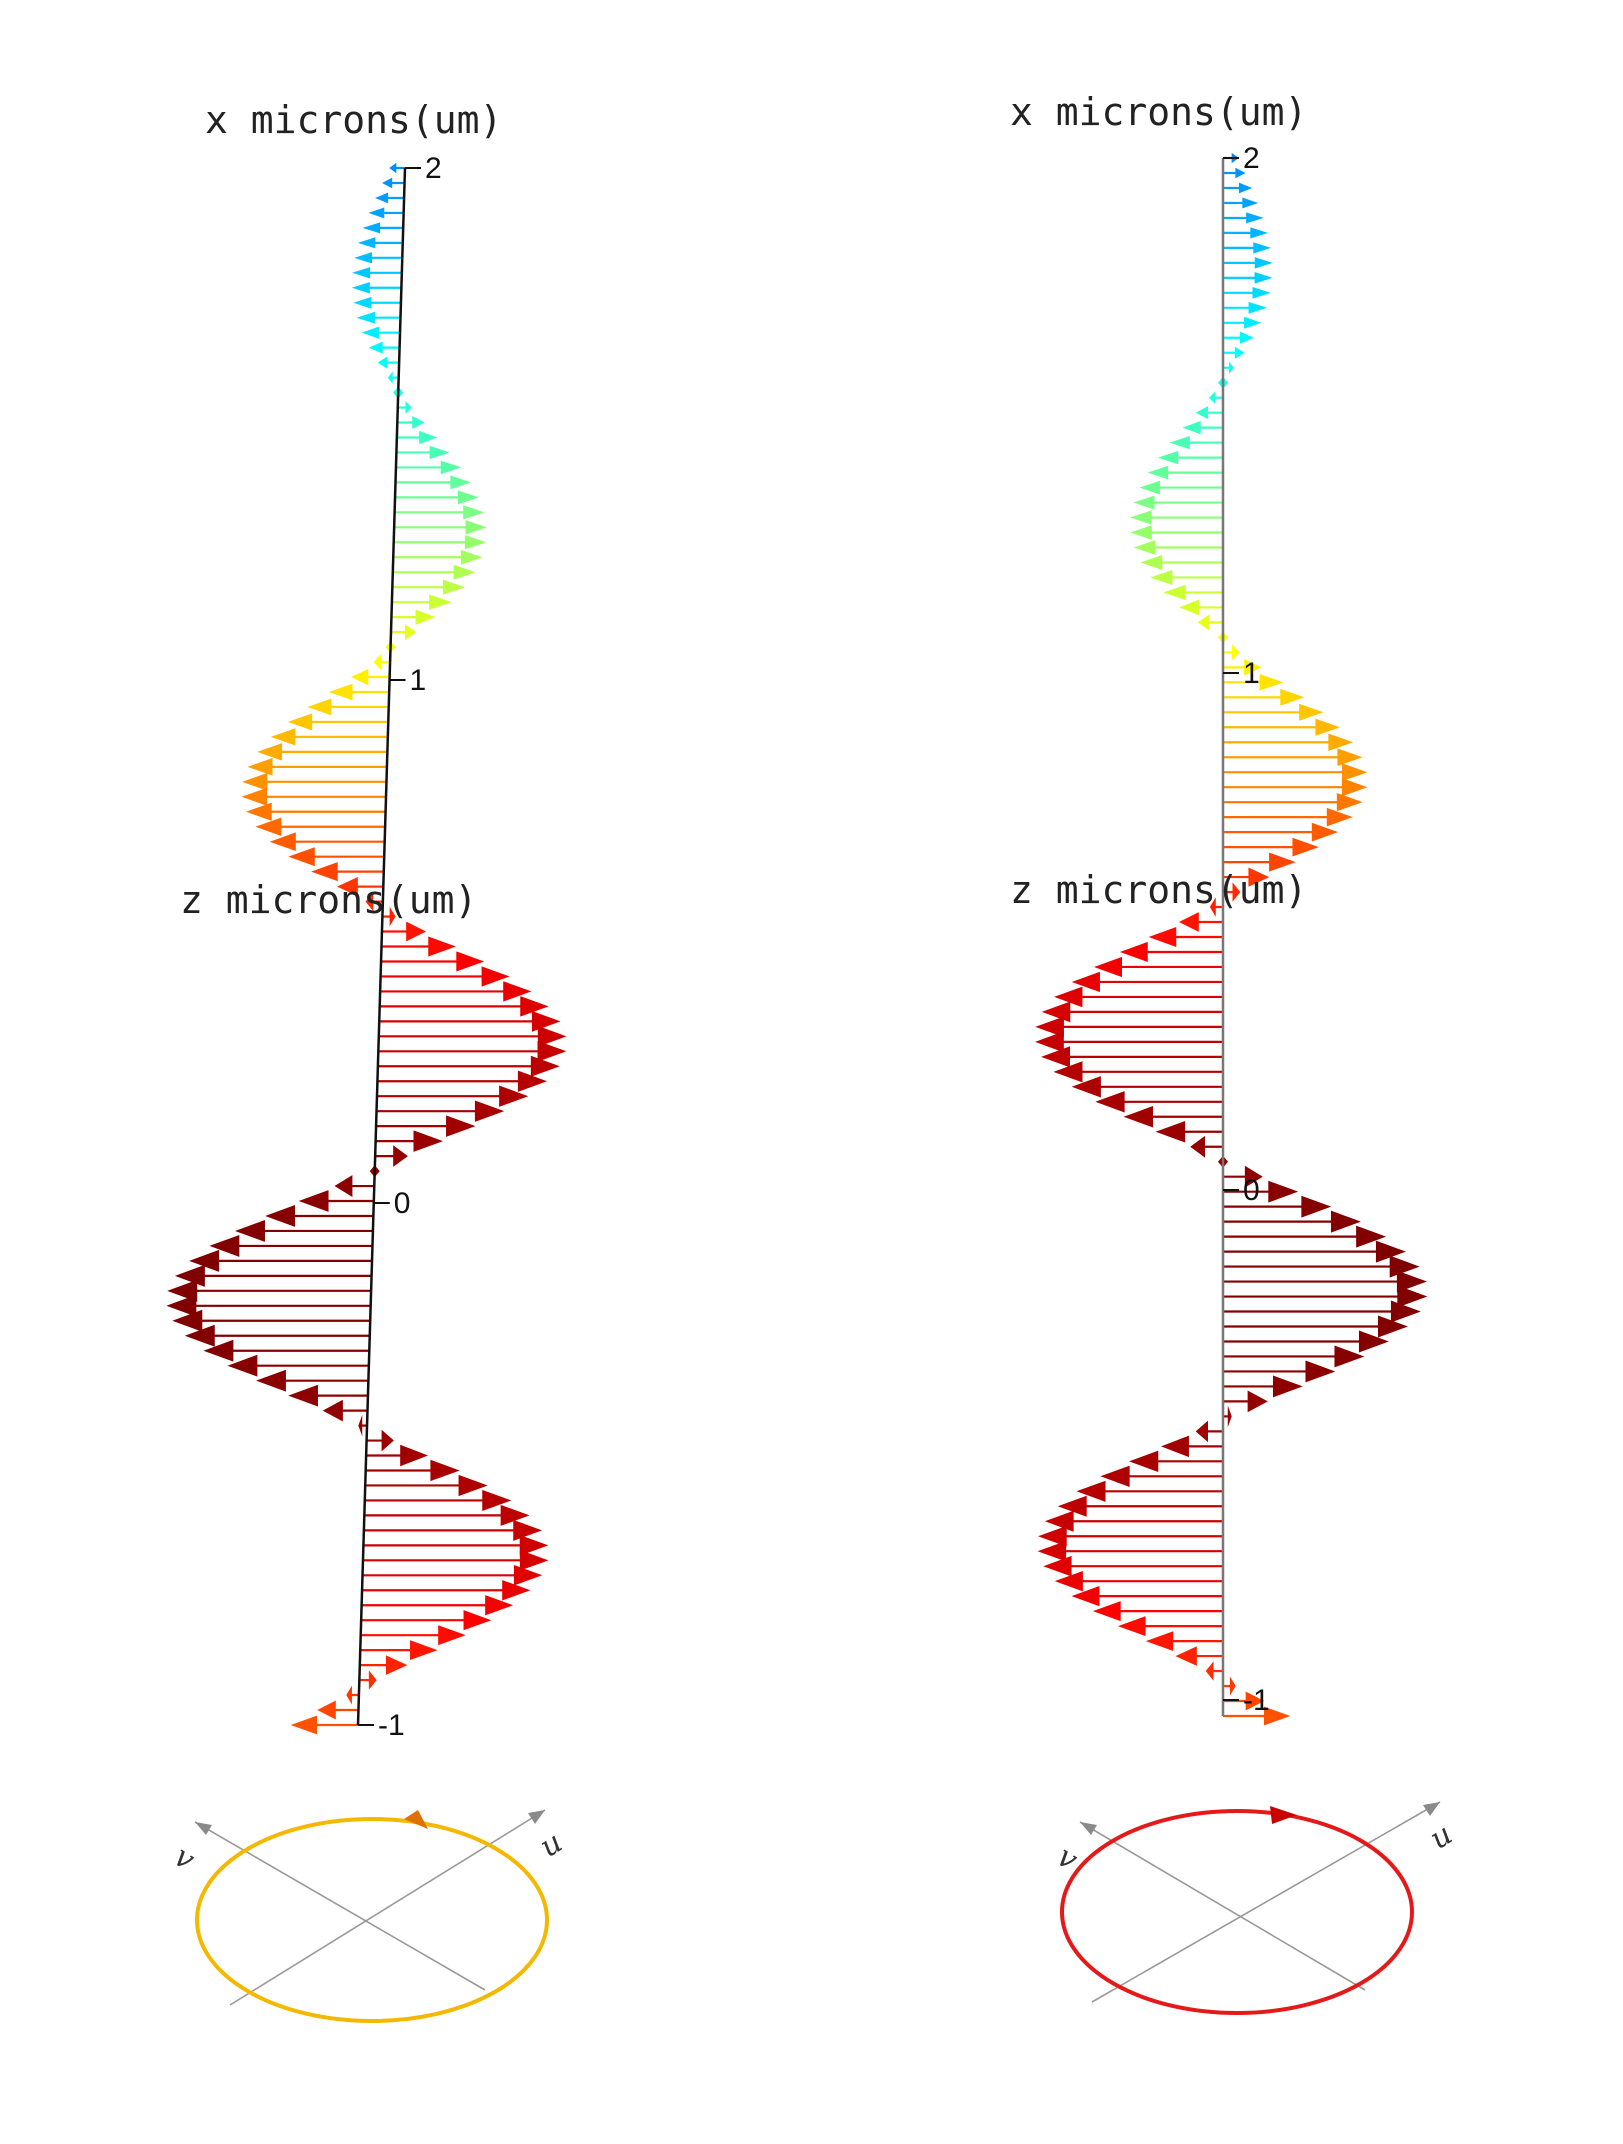 This screenshot has height=2144, width=1623. Describe the element at coordinates (1251, 1190) in the screenshot. I see `tick-label-0: 0` at that location.